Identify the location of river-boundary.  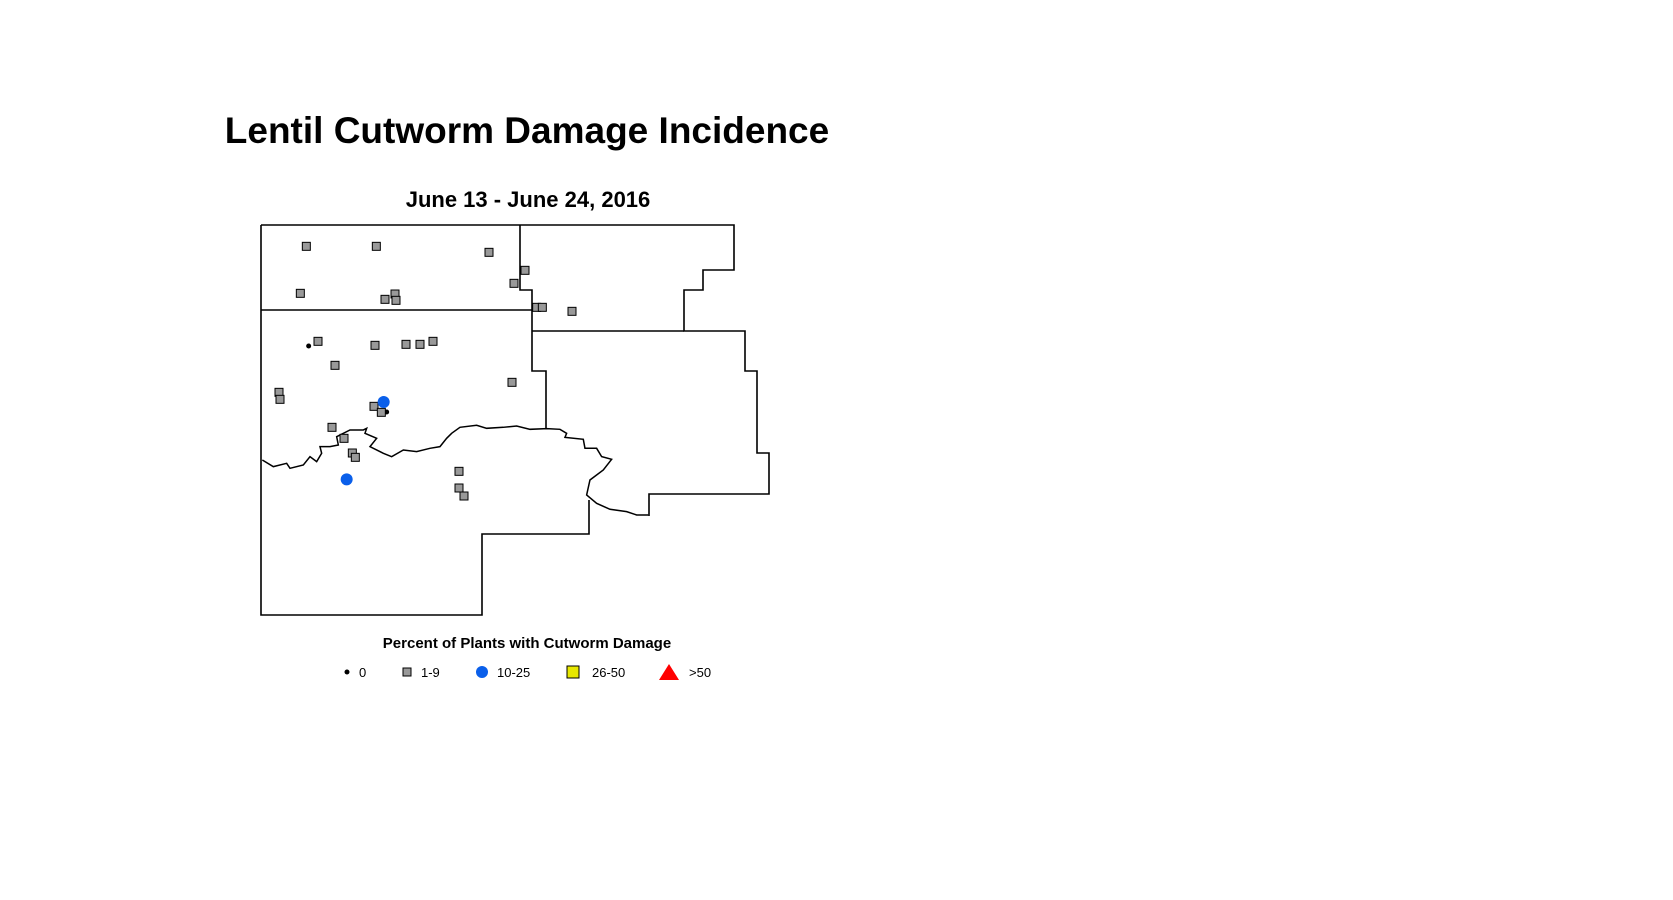
(455, 470).